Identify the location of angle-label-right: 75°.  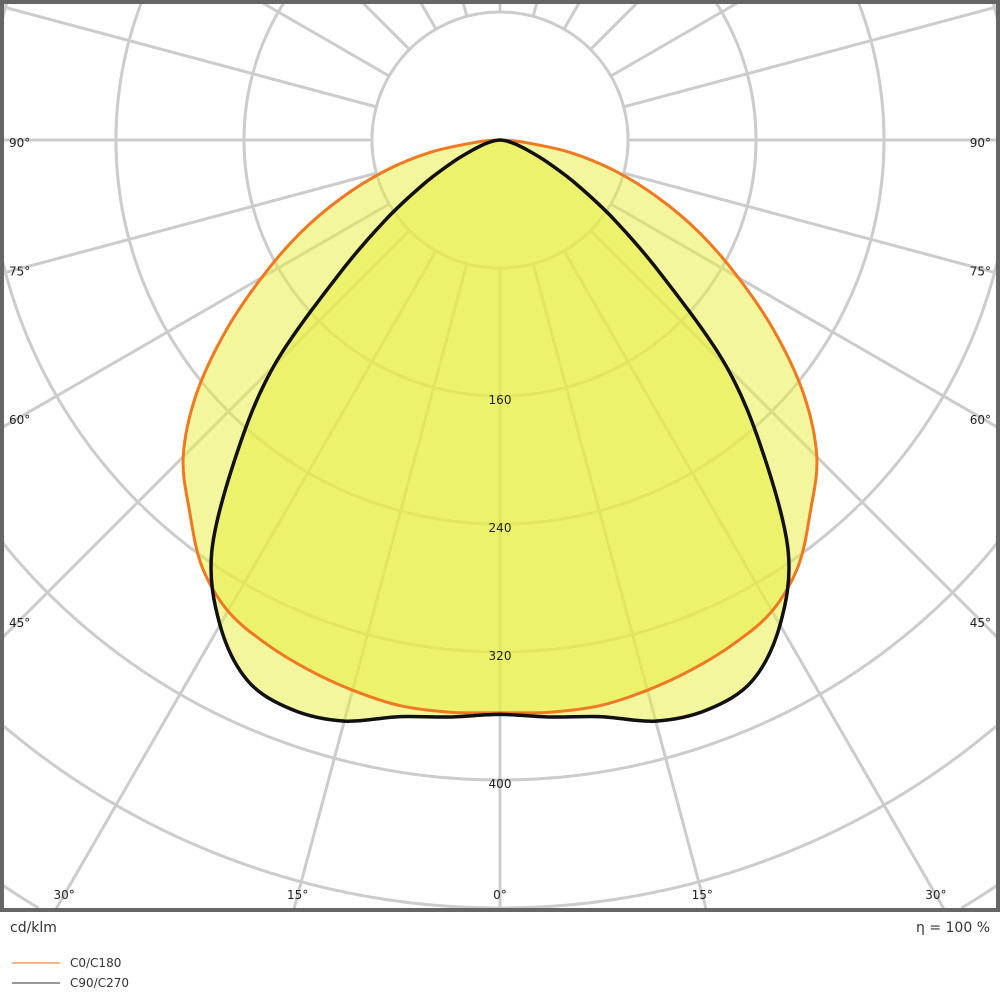
(980, 272).